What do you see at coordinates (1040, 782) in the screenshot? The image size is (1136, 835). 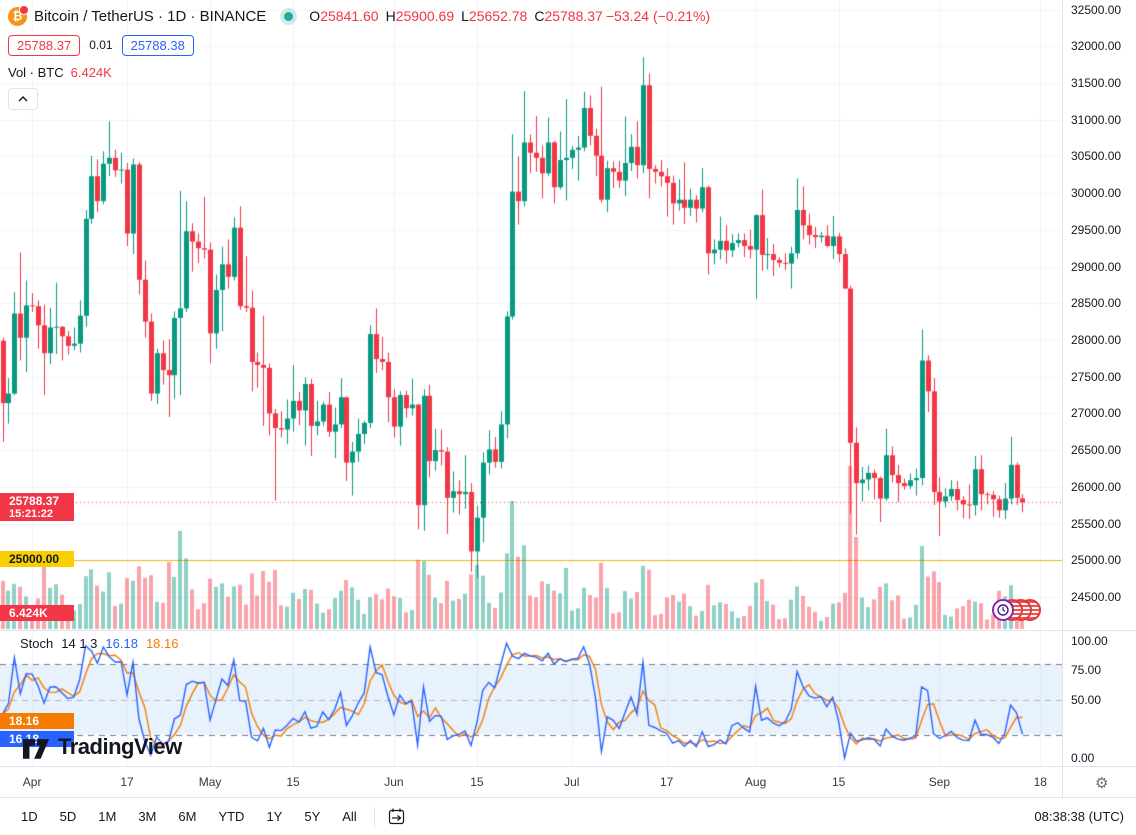 I see `time-axis-label: 18` at bounding box center [1040, 782].